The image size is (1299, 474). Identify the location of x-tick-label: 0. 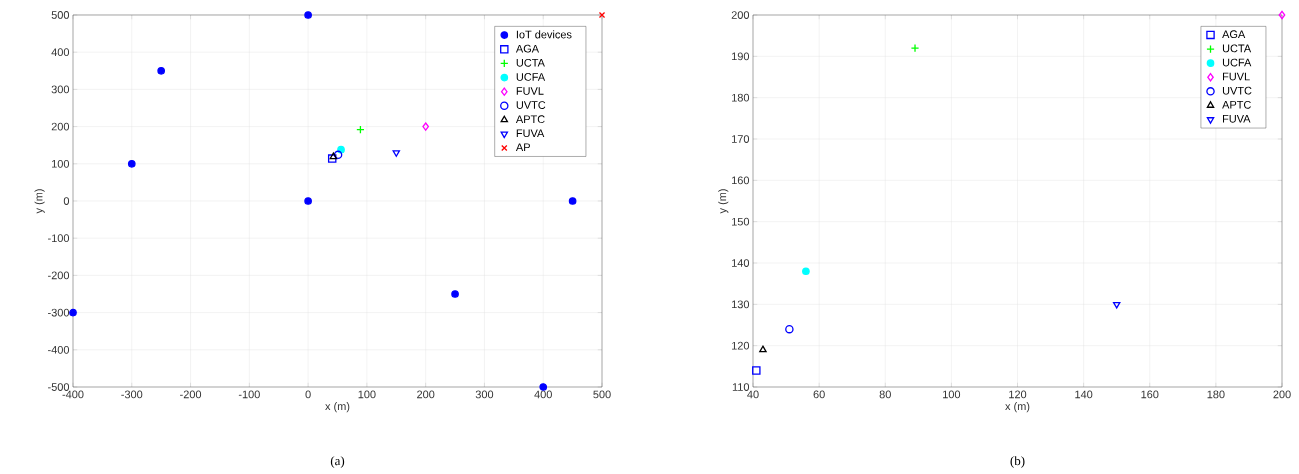
(308, 394).